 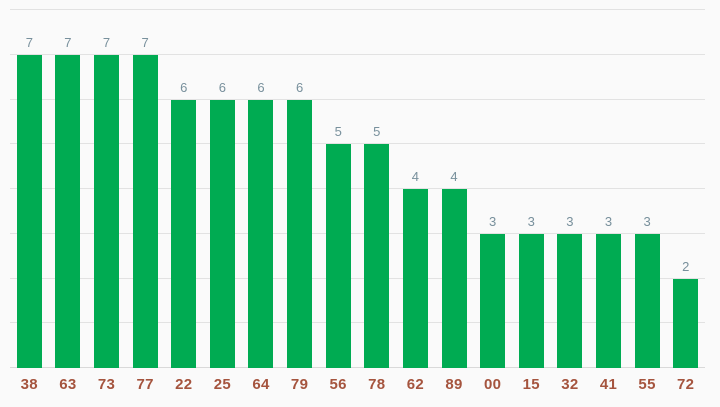 I want to click on x-axis-label: 00, so click(x=492, y=384).